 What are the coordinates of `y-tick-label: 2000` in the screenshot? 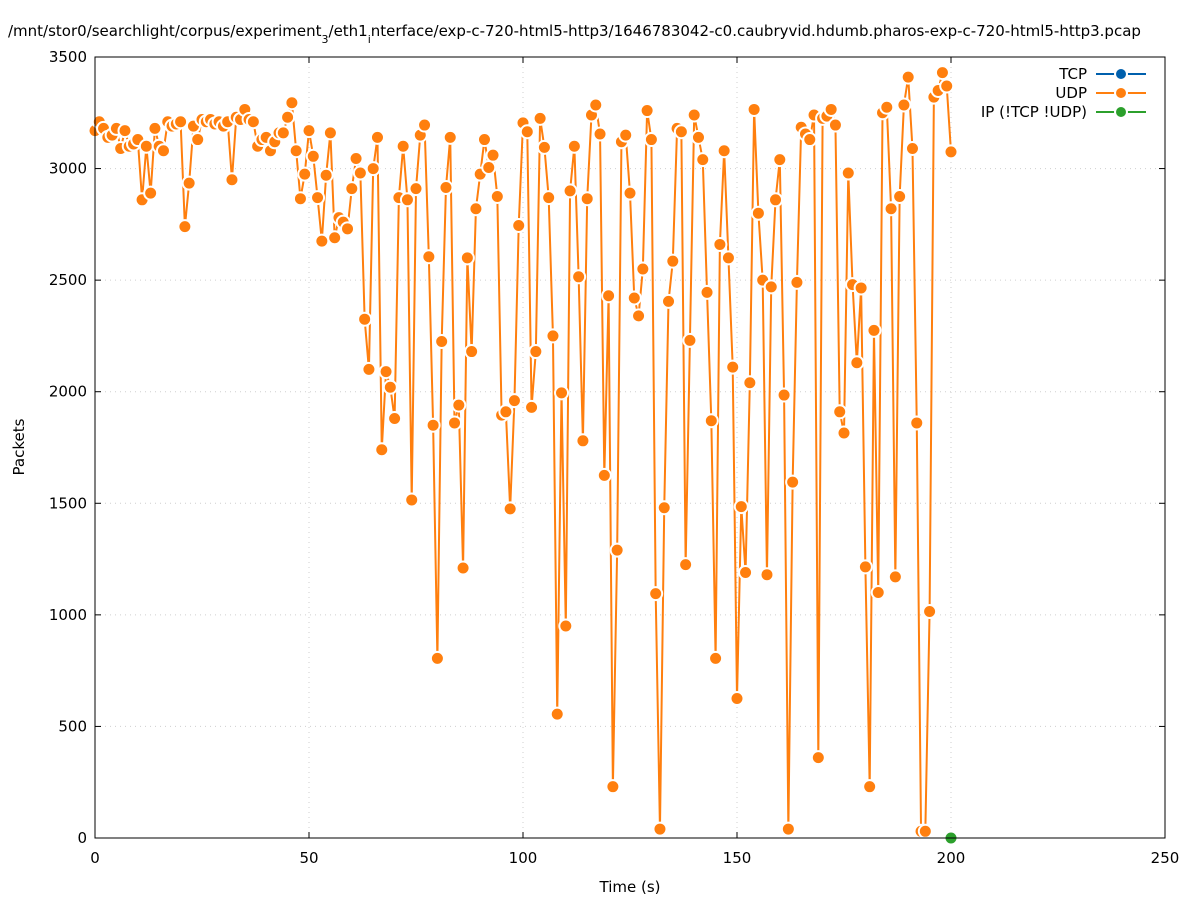 It's located at (68, 392).